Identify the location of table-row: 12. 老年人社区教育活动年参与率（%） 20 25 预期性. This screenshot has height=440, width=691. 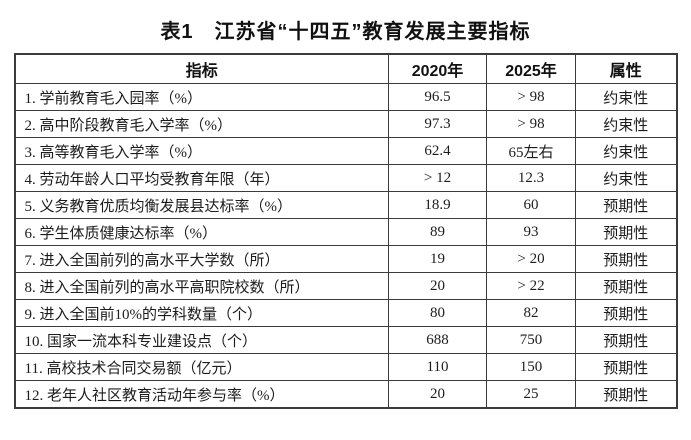
(345, 394).